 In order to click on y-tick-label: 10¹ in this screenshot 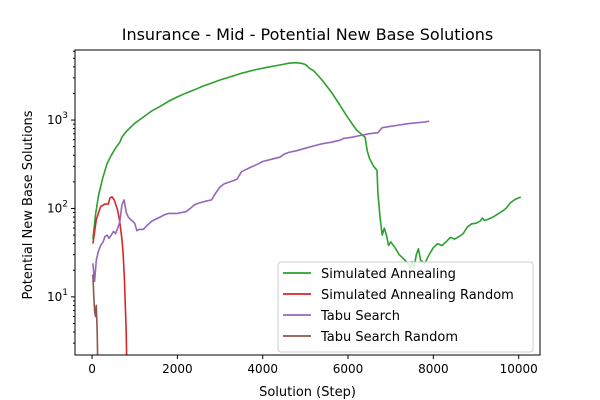, I will do `click(57, 296)`.